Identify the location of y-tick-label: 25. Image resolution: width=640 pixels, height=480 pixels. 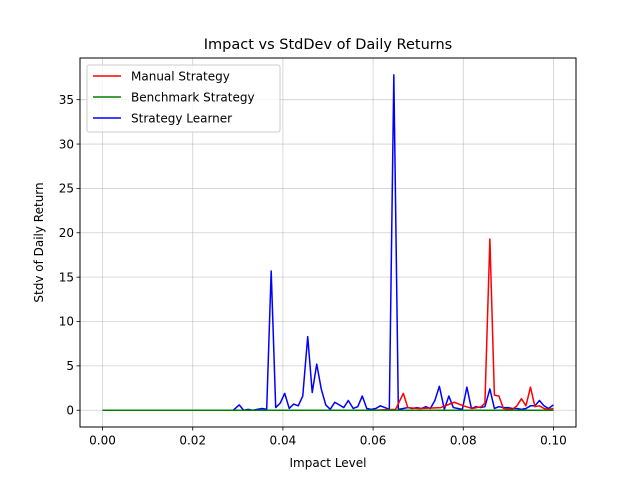
(66, 189).